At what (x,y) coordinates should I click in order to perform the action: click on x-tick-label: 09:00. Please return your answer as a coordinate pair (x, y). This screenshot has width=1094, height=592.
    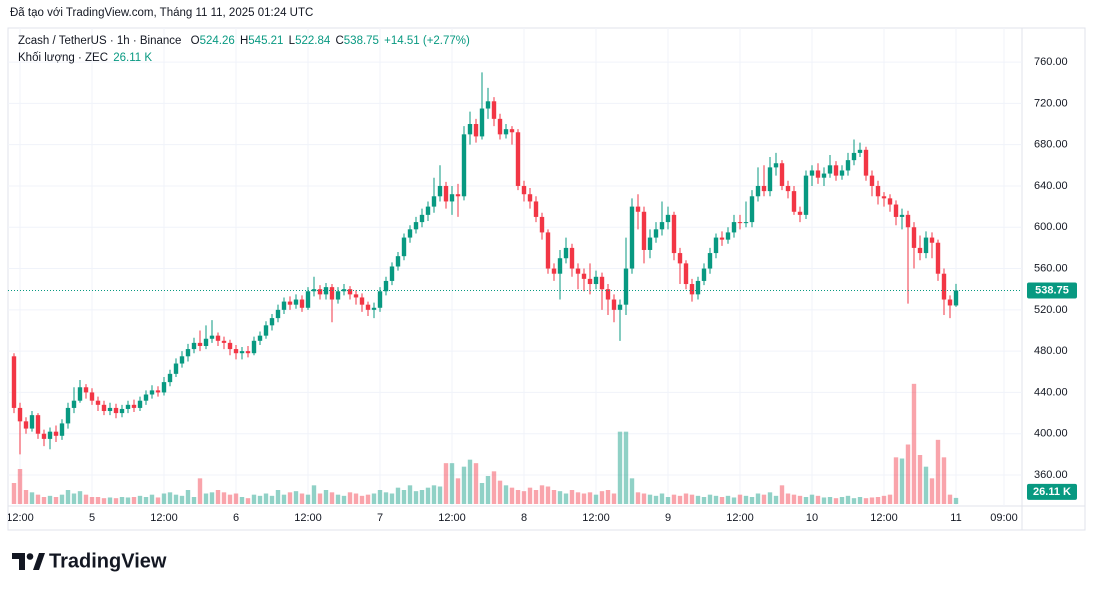
    Looking at the image, I should click on (1004, 518).